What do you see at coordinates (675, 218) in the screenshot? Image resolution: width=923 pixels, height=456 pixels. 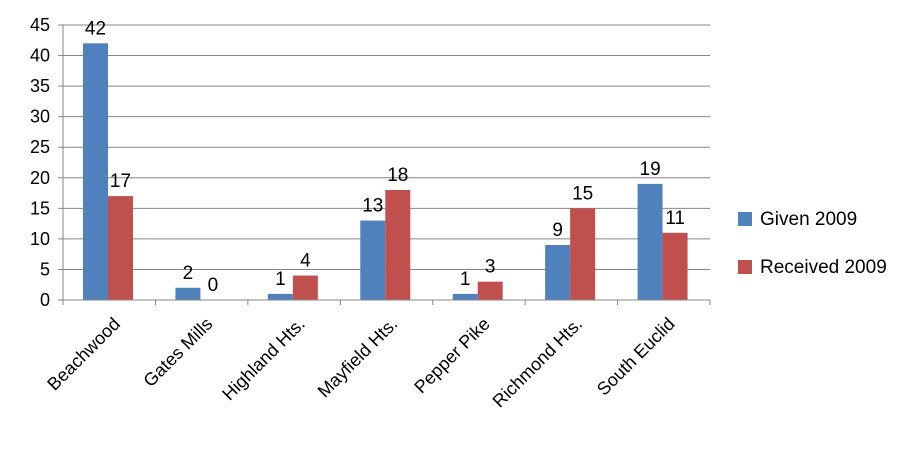 I see `data-label: 11` at bounding box center [675, 218].